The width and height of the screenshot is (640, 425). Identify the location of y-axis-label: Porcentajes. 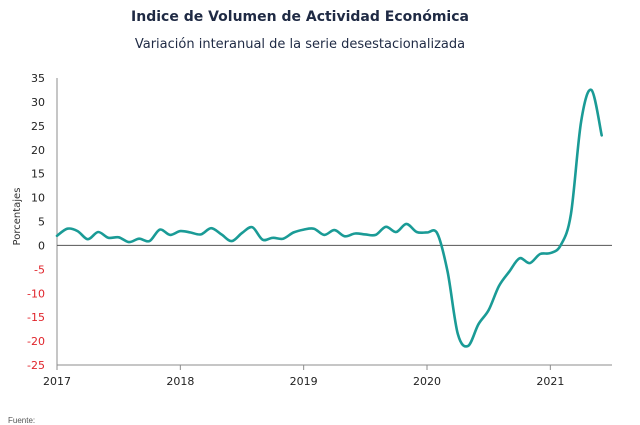
(17, 217).